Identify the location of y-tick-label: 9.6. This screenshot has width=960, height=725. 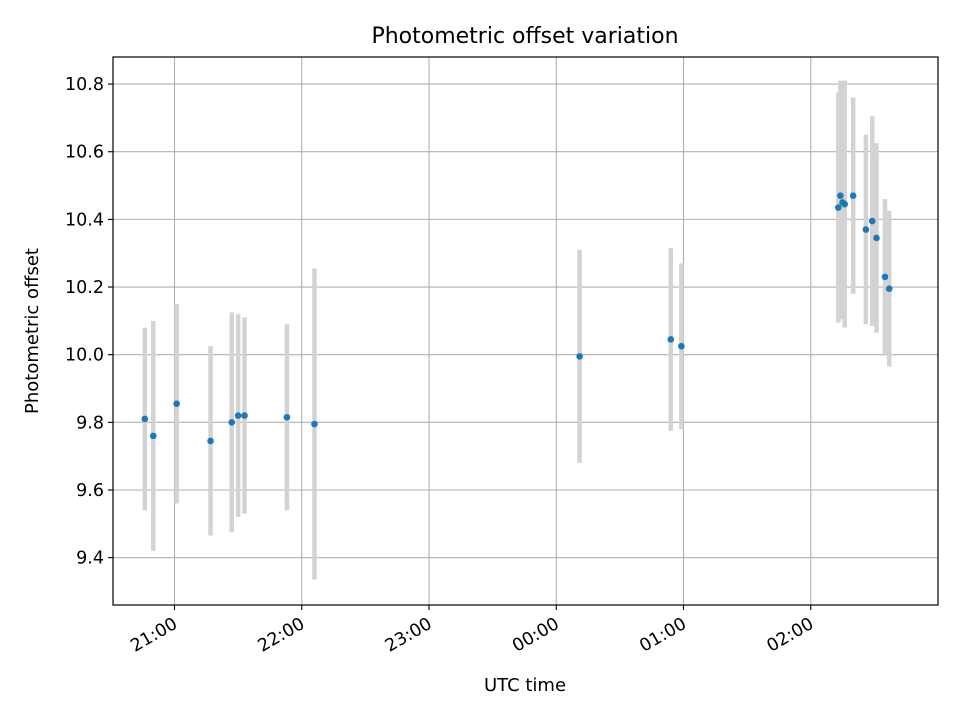
(90, 491).